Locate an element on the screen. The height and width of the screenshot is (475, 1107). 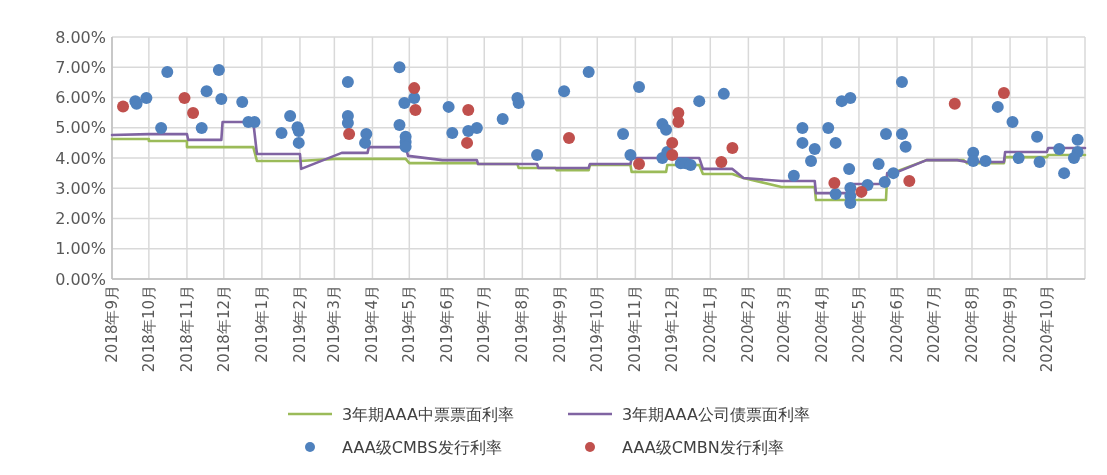
x-tick-label: 2019年11月 is located at coordinates (635, 329).